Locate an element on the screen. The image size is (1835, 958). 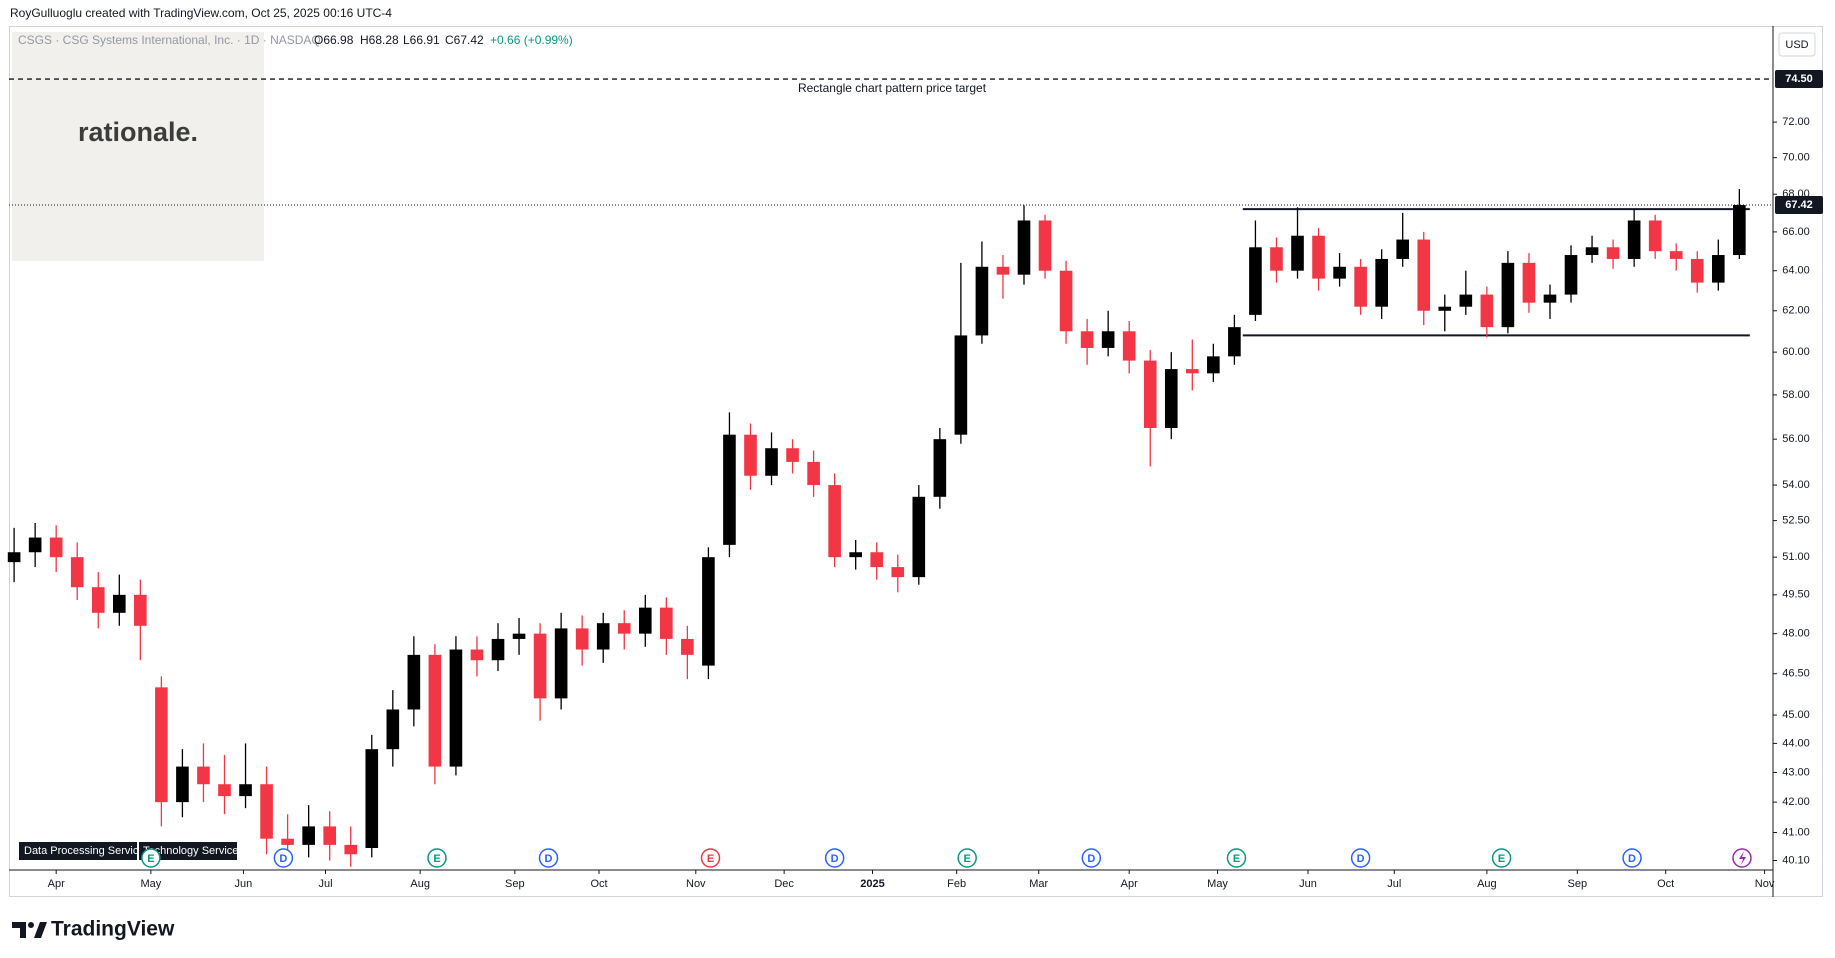
currency-box is located at coordinates (1797, 44).